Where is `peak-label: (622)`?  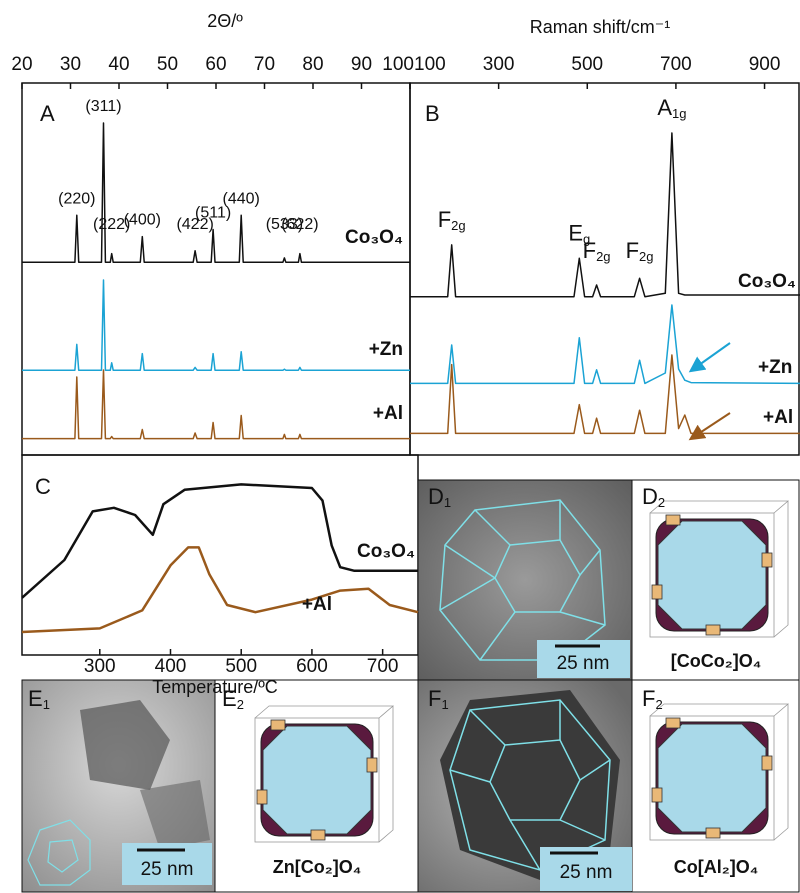 peak-label: (622) is located at coordinates (299, 224).